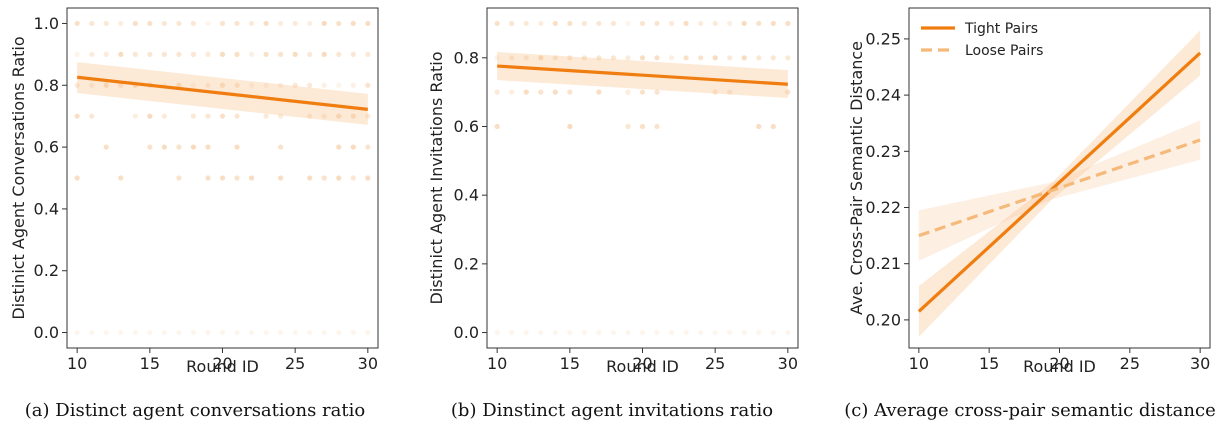  I want to click on regression-line, so click(642, 75).